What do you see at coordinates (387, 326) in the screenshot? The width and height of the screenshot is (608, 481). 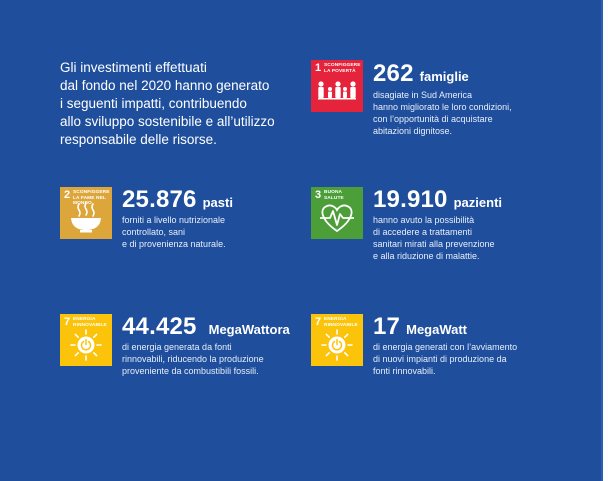 I see `metric-value: 17` at bounding box center [387, 326].